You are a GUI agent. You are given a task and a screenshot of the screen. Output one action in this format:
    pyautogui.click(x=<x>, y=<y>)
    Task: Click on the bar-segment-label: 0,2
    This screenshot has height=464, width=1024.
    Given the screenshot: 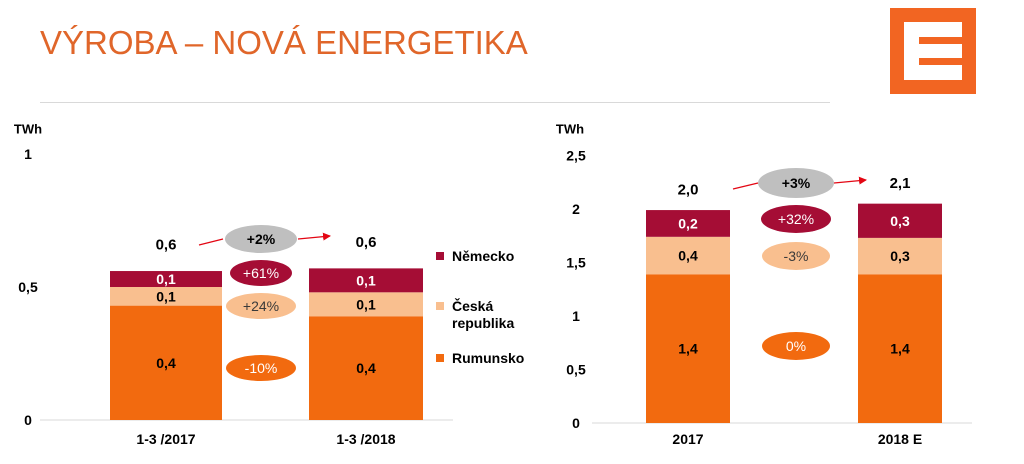 What is the action you would take?
    pyautogui.click(x=688, y=223)
    